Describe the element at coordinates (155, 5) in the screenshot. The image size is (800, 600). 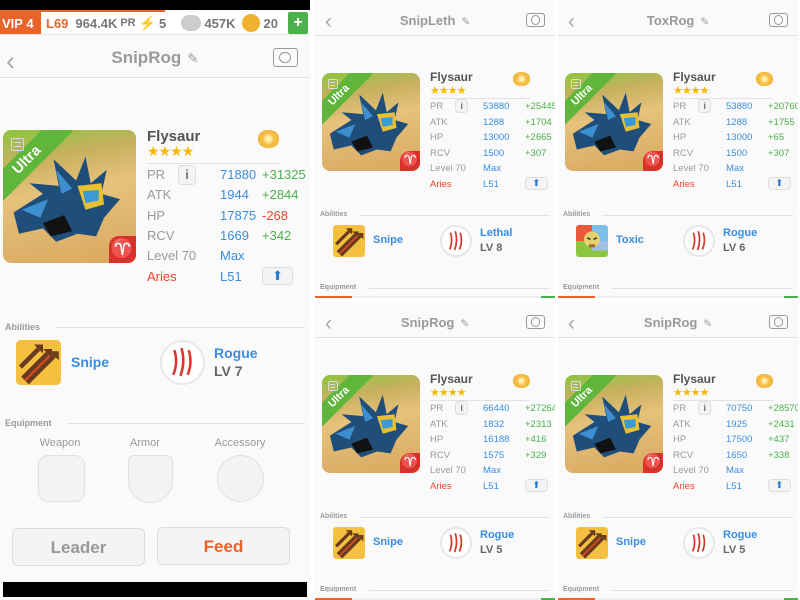
I see `top-black-bar` at that location.